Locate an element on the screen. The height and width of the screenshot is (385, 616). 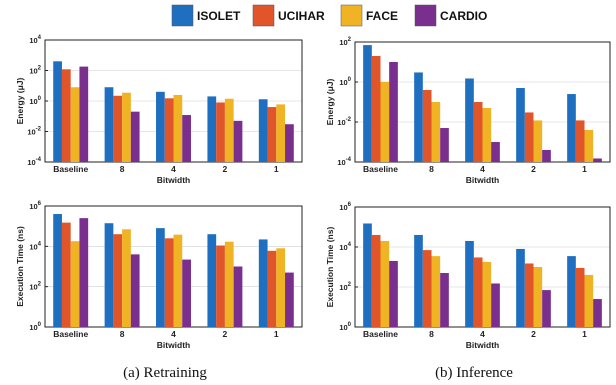
caption-inference: (b) Inference is located at coordinates (474, 373).